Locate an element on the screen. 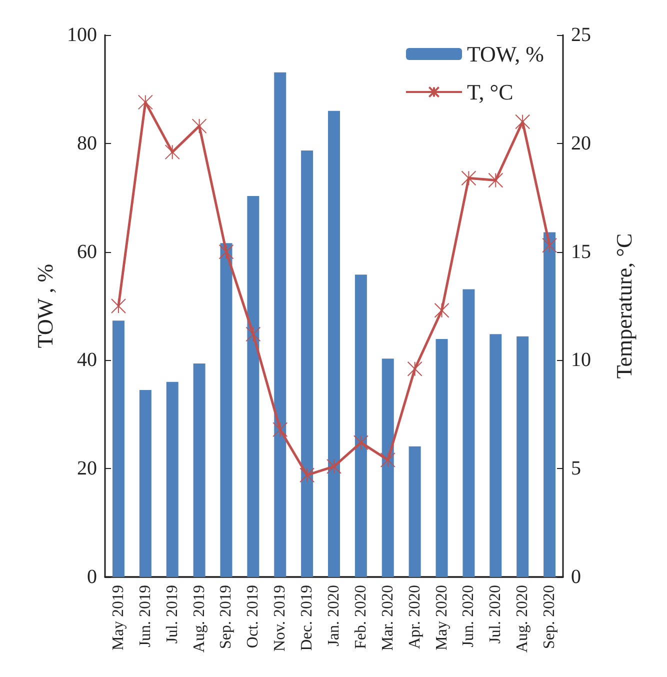  y-axis-title: TOW , % is located at coordinates (45, 306).